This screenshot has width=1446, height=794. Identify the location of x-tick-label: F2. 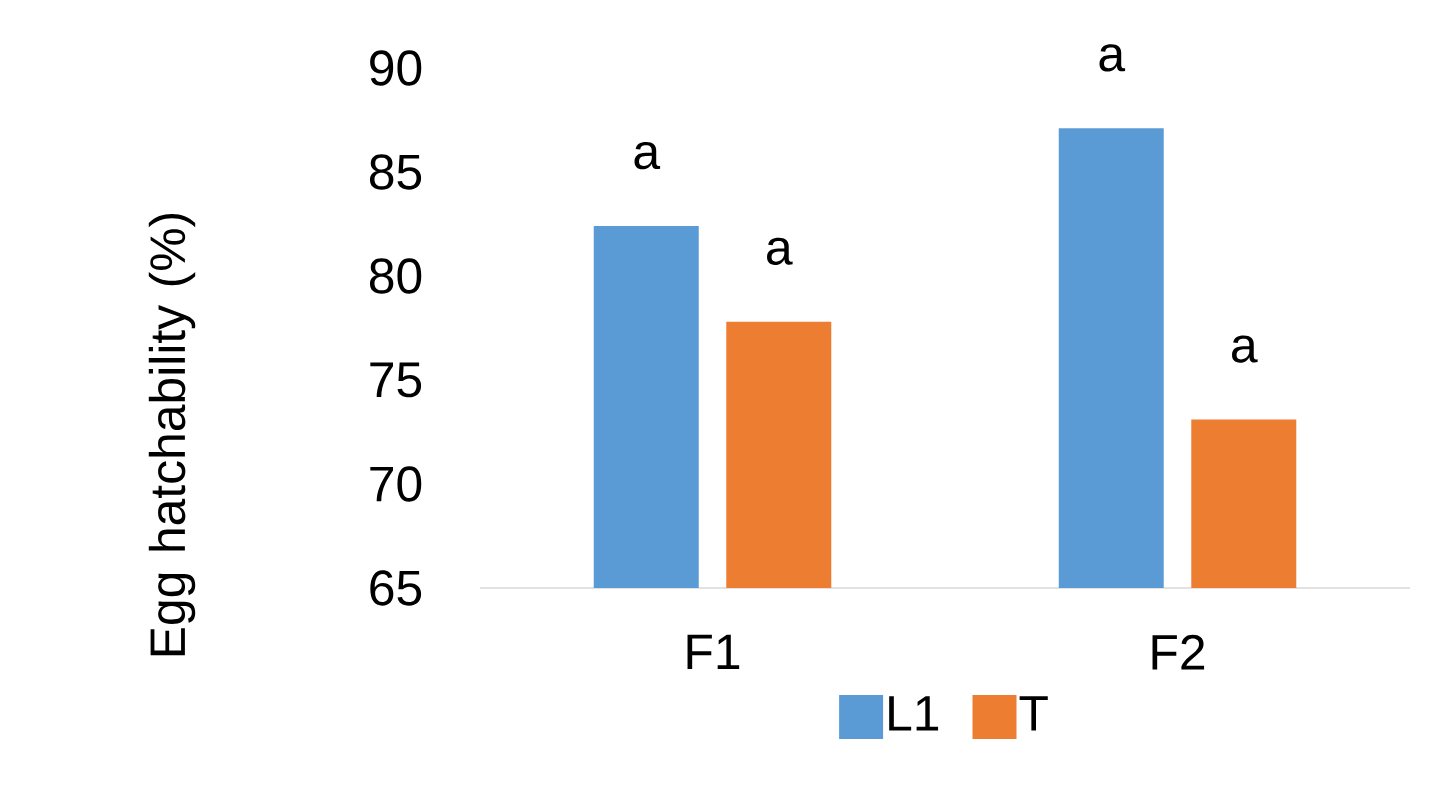
(1178, 652).